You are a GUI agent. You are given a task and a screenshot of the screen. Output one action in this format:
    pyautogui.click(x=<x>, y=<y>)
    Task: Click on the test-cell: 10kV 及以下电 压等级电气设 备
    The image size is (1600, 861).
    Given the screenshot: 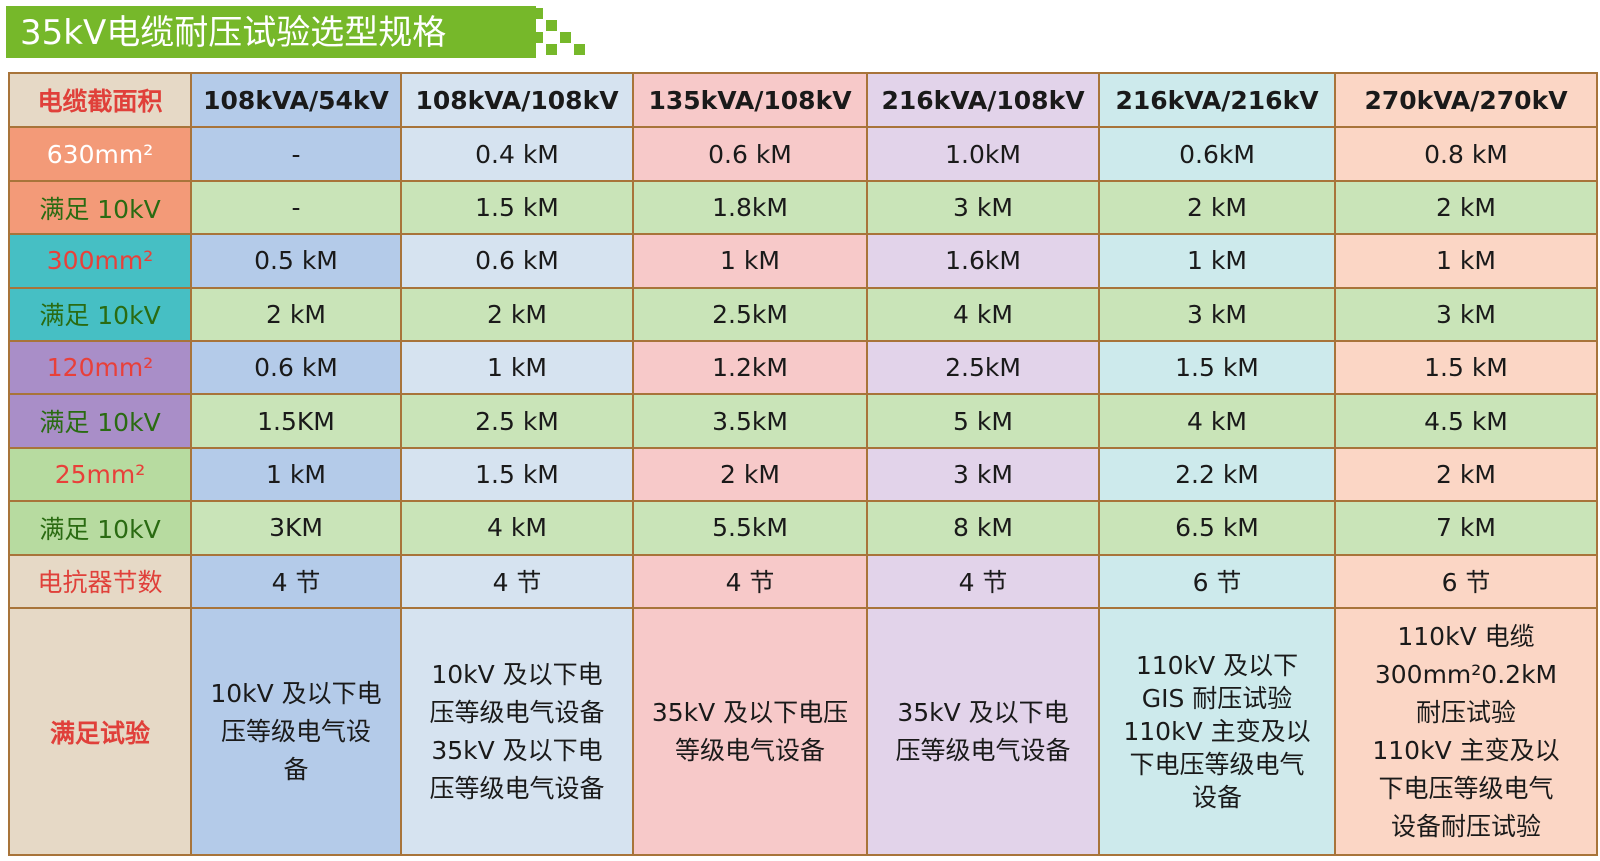 What is the action you would take?
    pyautogui.click(x=296, y=731)
    